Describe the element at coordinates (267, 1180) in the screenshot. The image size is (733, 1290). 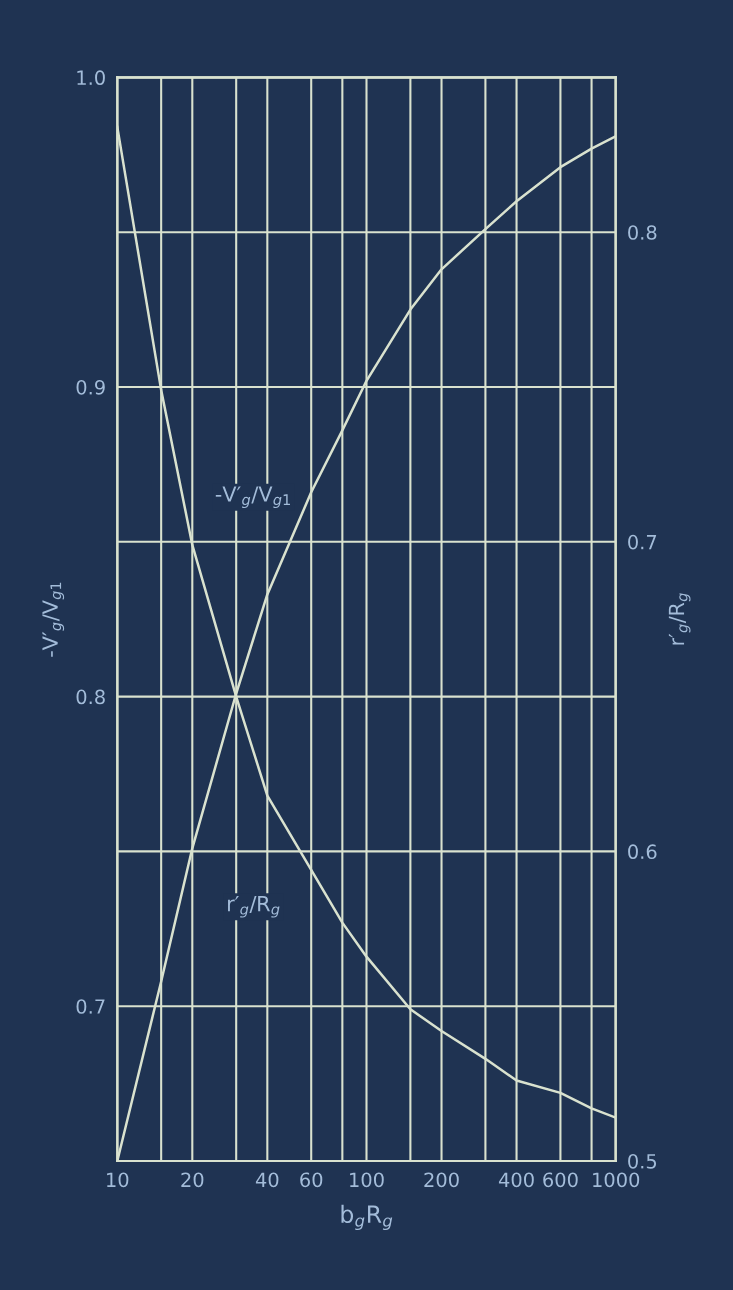
I see `x-tick-label: 40` at that location.